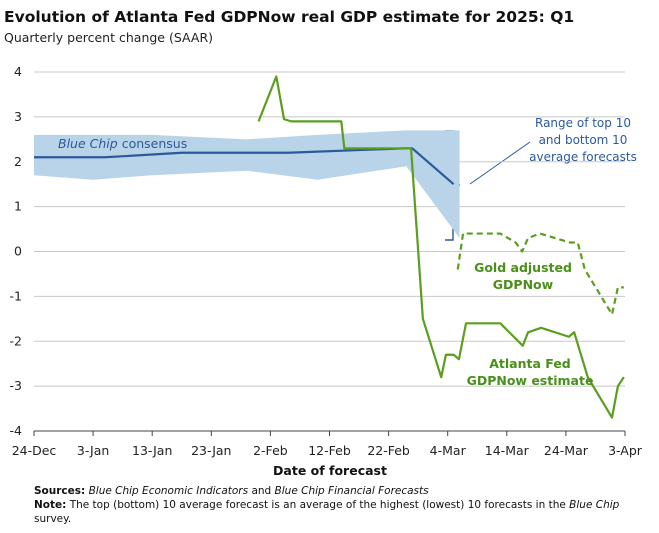 This screenshot has width=659, height=533. I want to click on x-tick-label: 4-Mar, so click(448, 450).